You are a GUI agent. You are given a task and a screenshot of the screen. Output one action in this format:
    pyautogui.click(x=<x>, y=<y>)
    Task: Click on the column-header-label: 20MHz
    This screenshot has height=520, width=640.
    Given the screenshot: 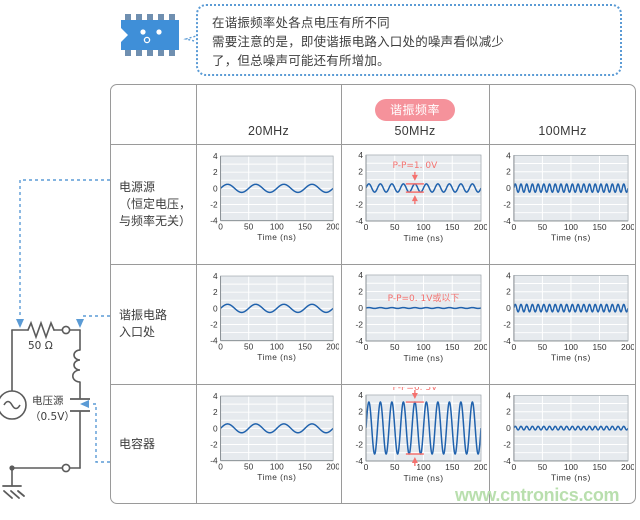 What is the action you would take?
    pyautogui.click(x=268, y=131)
    